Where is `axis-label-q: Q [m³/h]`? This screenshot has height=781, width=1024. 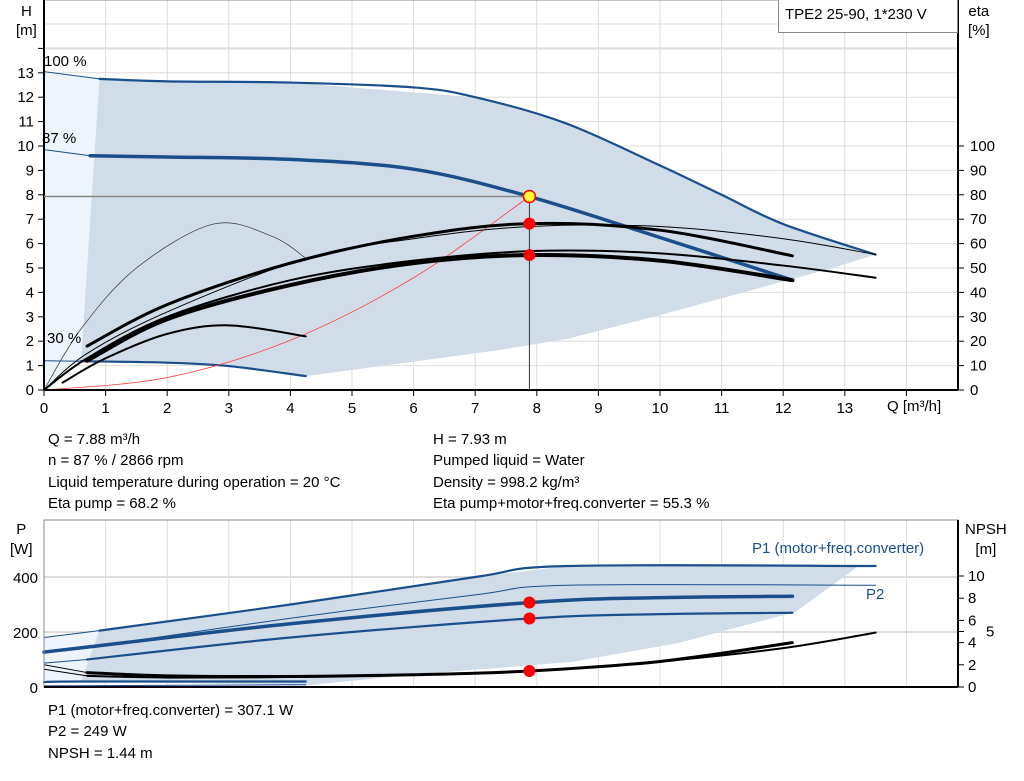 axis-label-q: Q [m³/h] is located at coordinates (914, 406).